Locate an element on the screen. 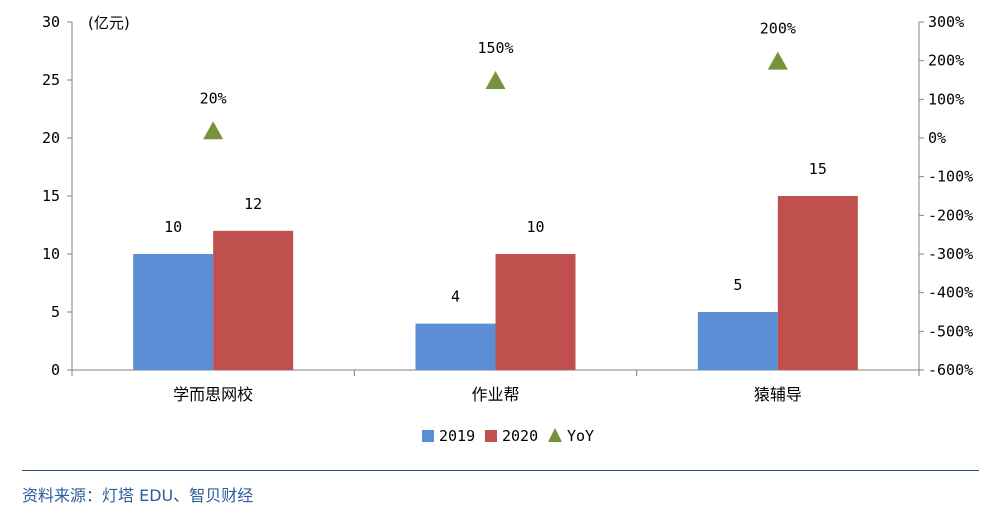 The image size is (997, 510). legend-label-2020: 2020 is located at coordinates (520, 436).